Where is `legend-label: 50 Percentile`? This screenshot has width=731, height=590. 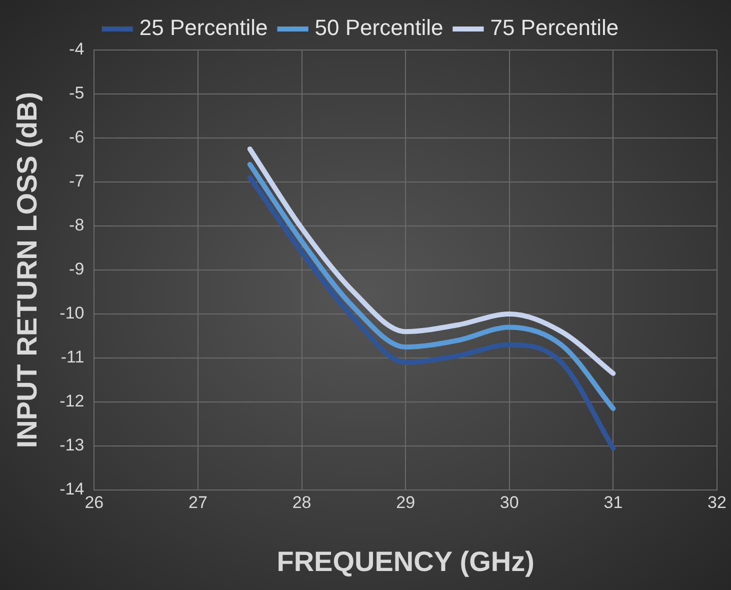
legend-label: 50 Percentile is located at coordinates (379, 27).